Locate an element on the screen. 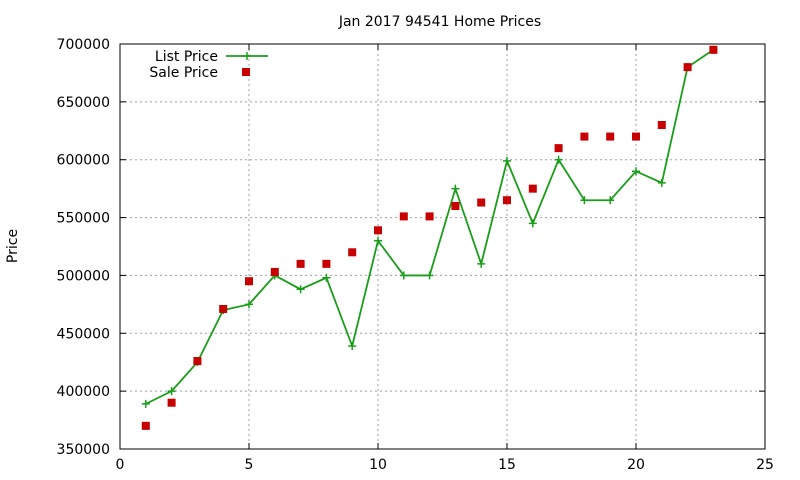 The image size is (800, 480). y-tick-label: 400000 is located at coordinates (83, 392).